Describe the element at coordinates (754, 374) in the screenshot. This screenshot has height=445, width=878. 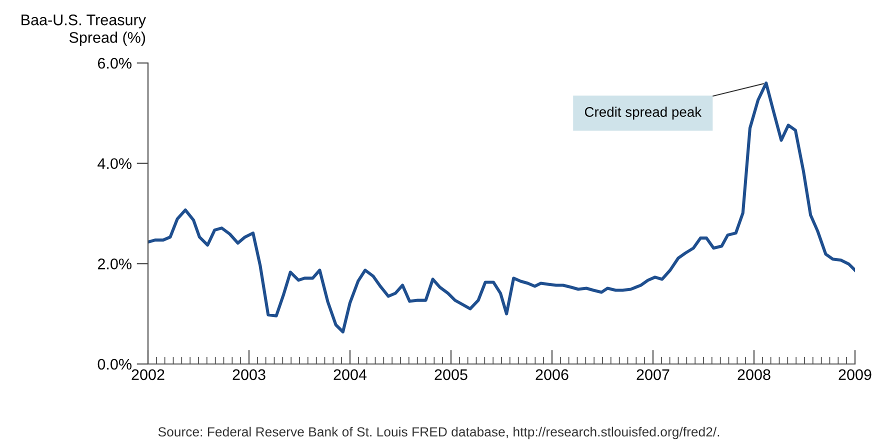
I see `x-tick-label: 2008` at that location.